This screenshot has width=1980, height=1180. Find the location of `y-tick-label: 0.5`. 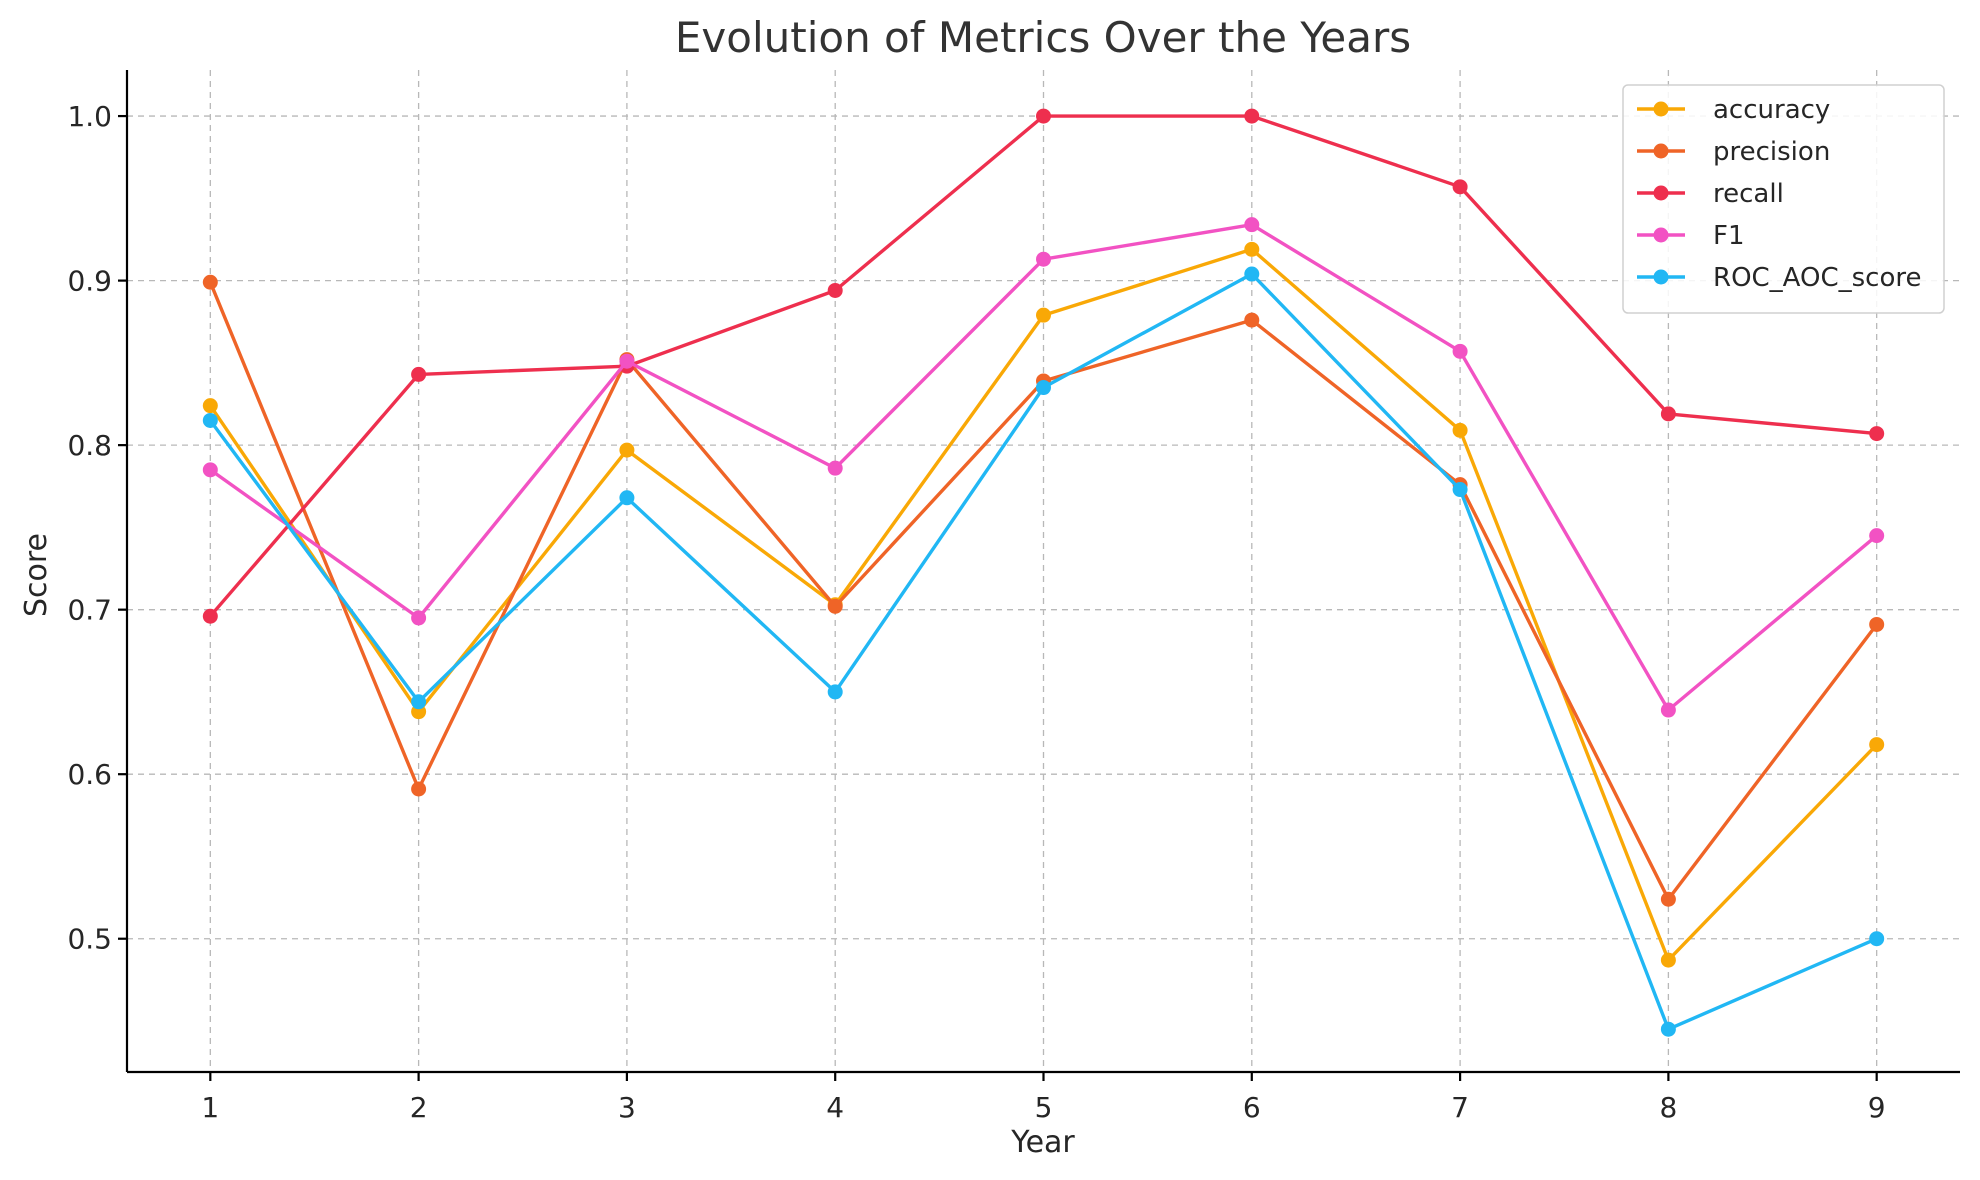

y-tick-label: 0.5 is located at coordinates (89, 939).